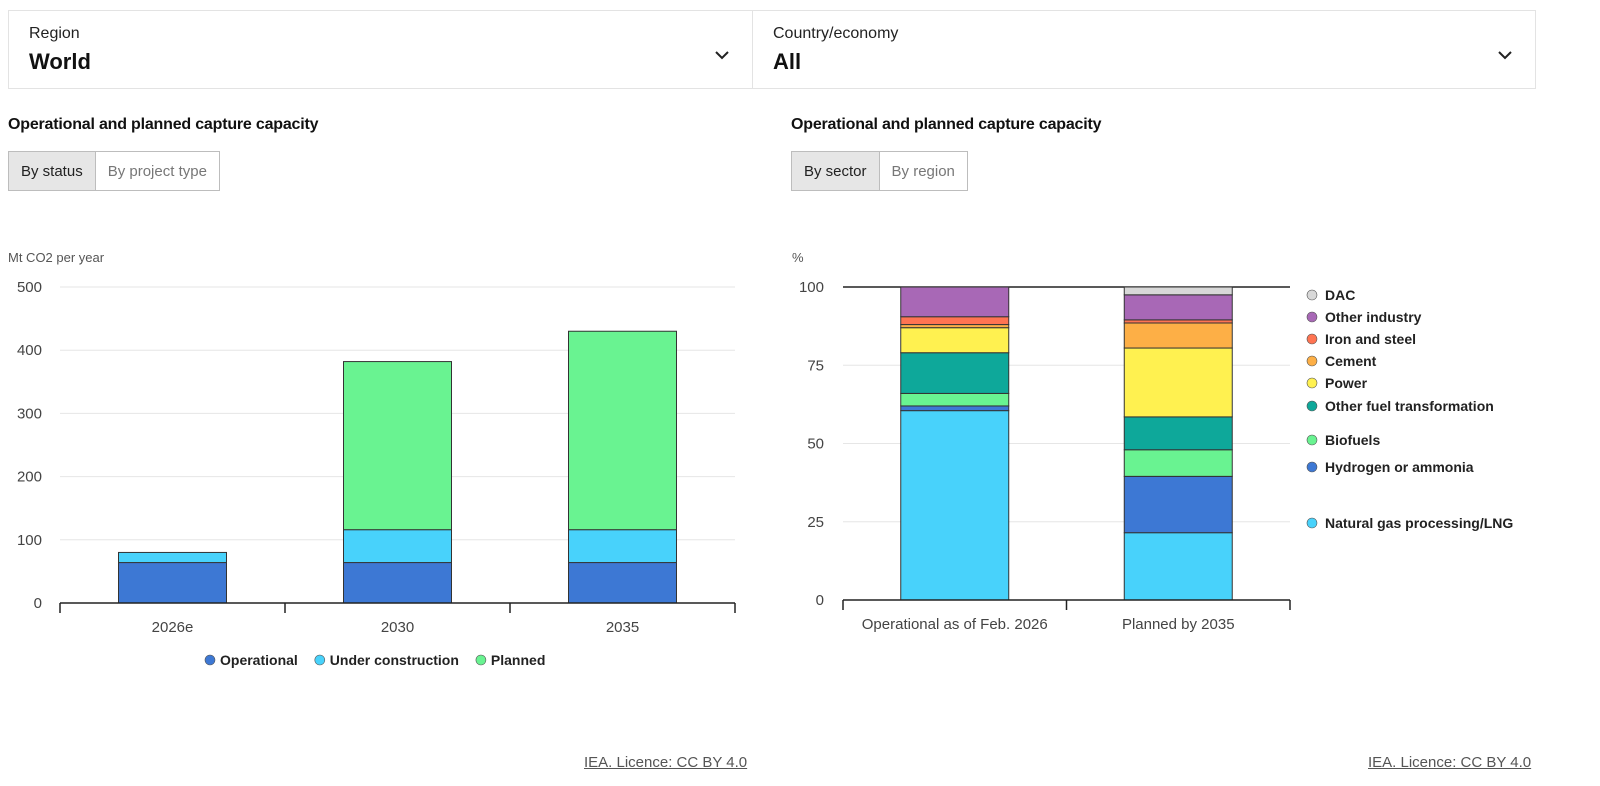 The height and width of the screenshot is (786, 1600). I want to click on bar-segment-cement, so click(1178, 335).